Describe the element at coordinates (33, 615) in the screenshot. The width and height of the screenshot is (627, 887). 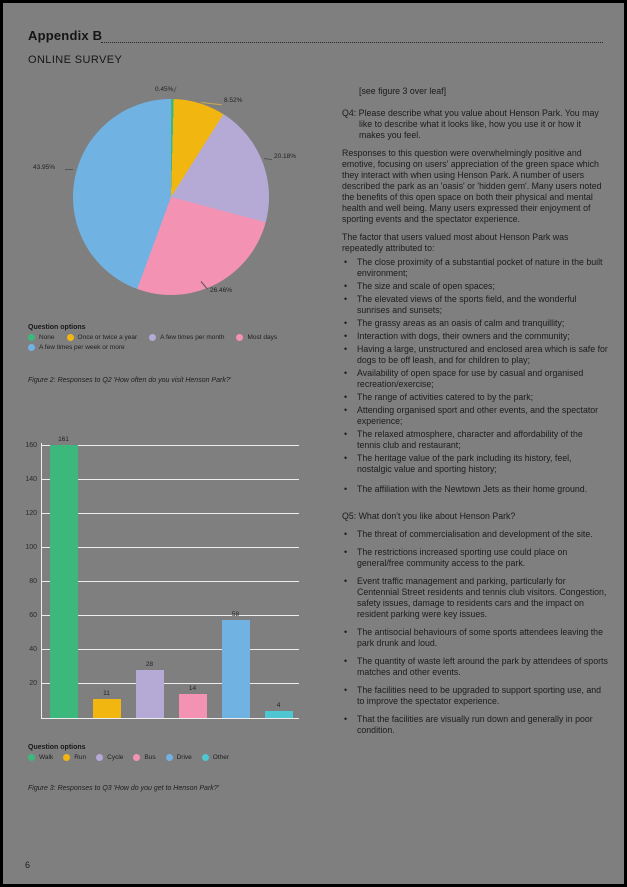
I see `y-axis-tick-label: 60` at that location.